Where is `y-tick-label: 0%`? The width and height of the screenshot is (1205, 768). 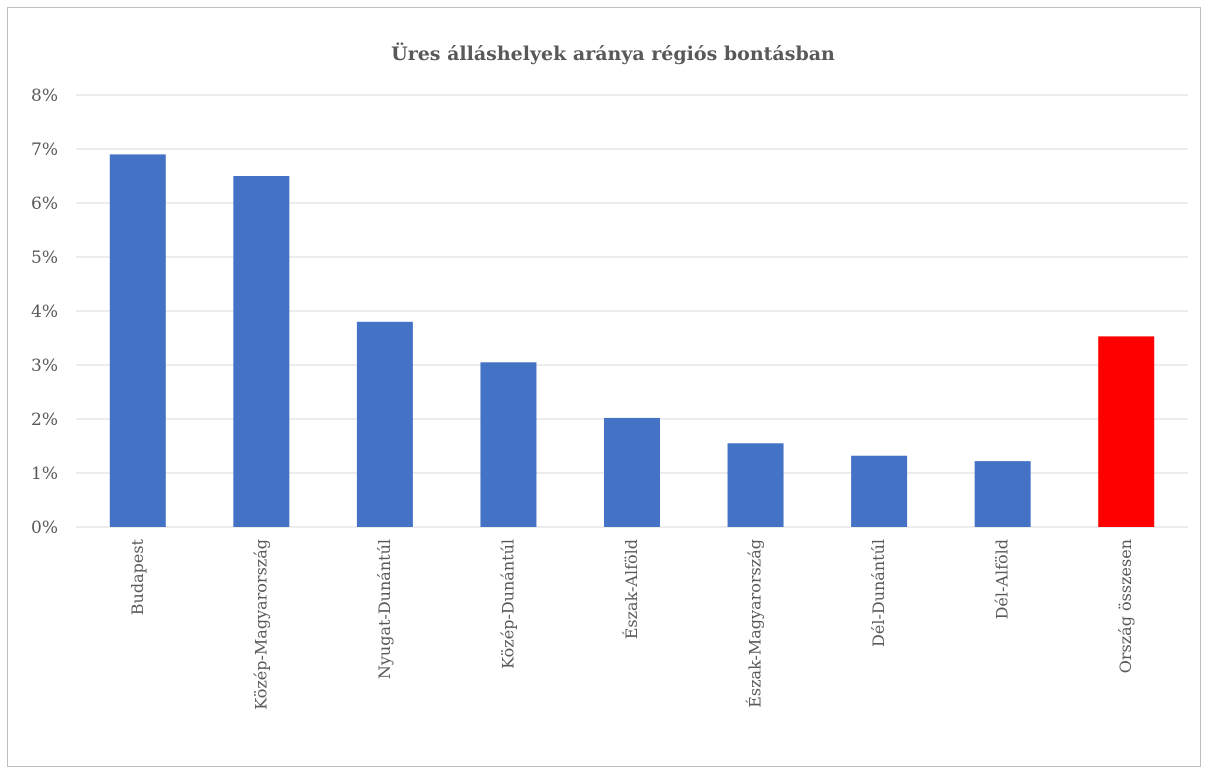
y-tick-label: 0% is located at coordinates (44, 528).